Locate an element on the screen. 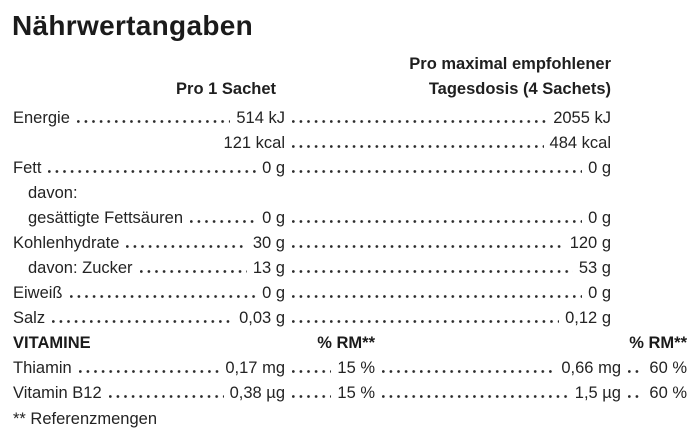  nutrient-label: davon: is located at coordinates (53, 193).